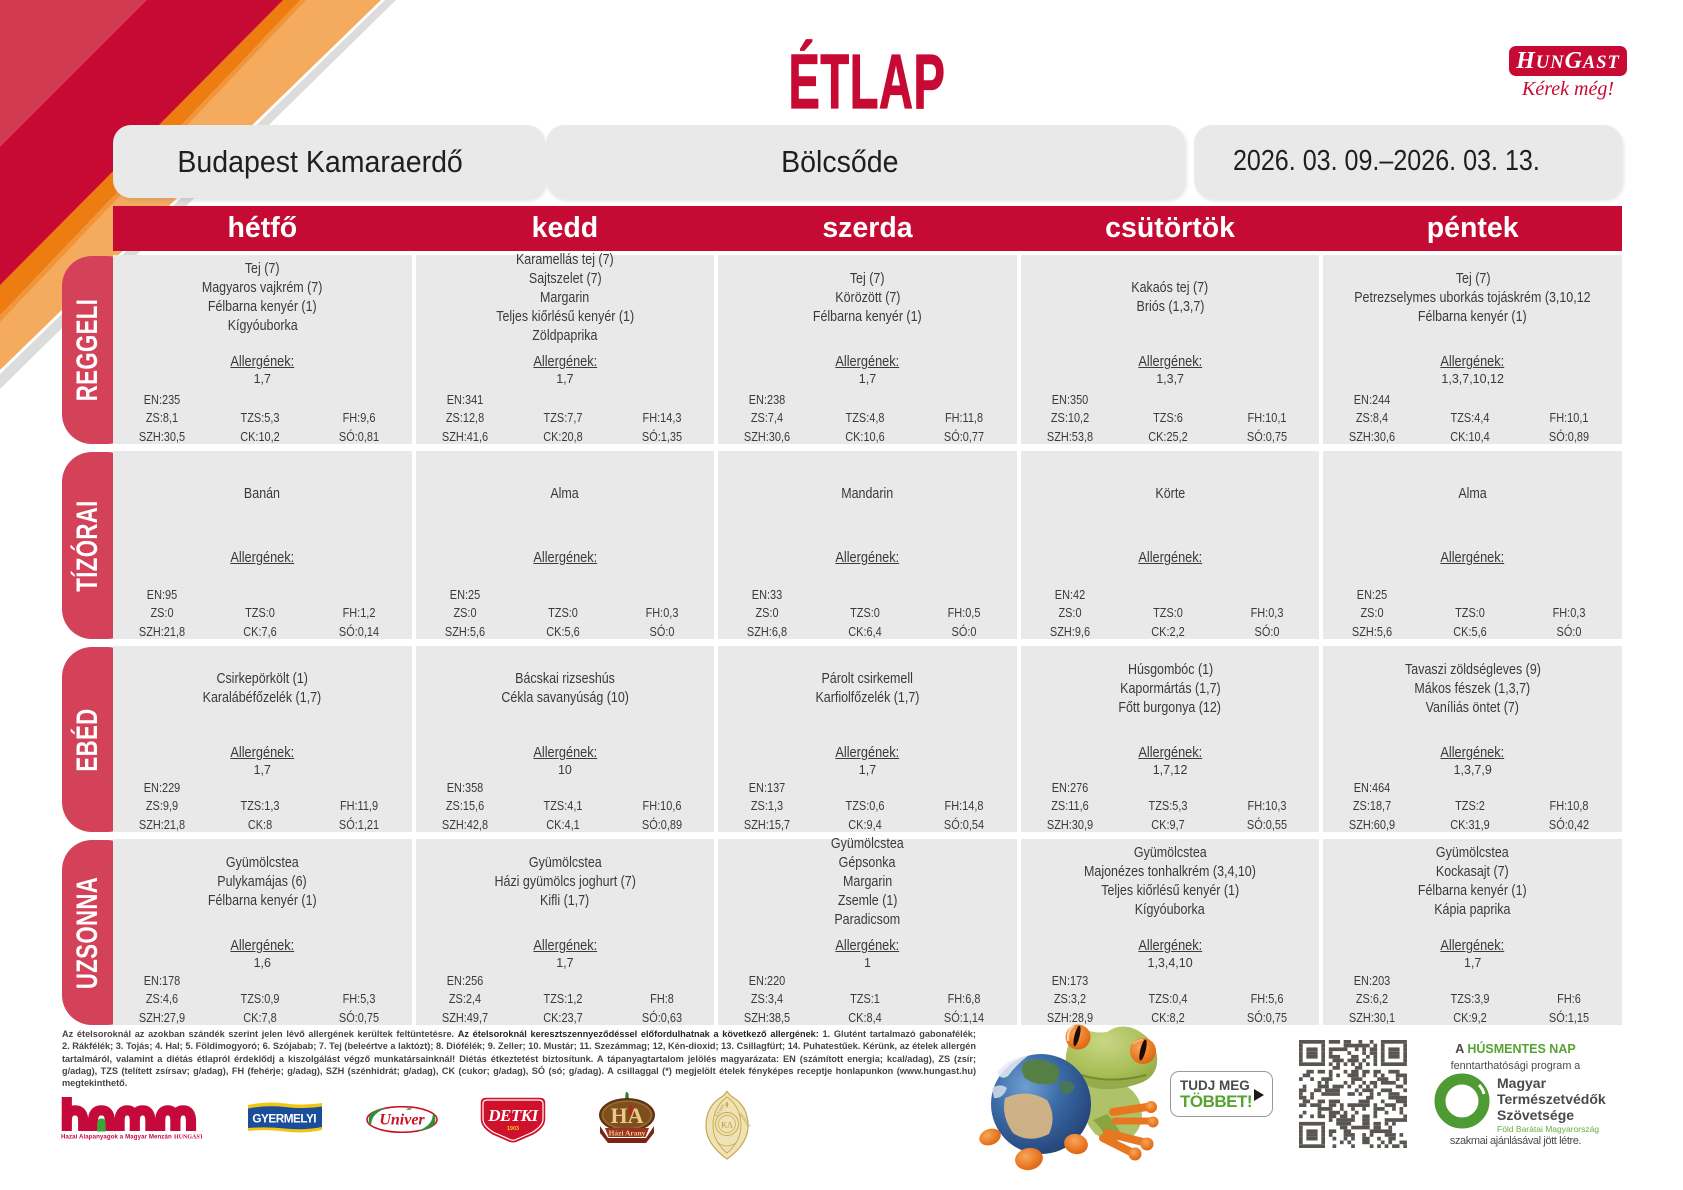  Describe the element at coordinates (627, 1133) in the screenshot. I see `svg-text: Házi Arany` at that location.